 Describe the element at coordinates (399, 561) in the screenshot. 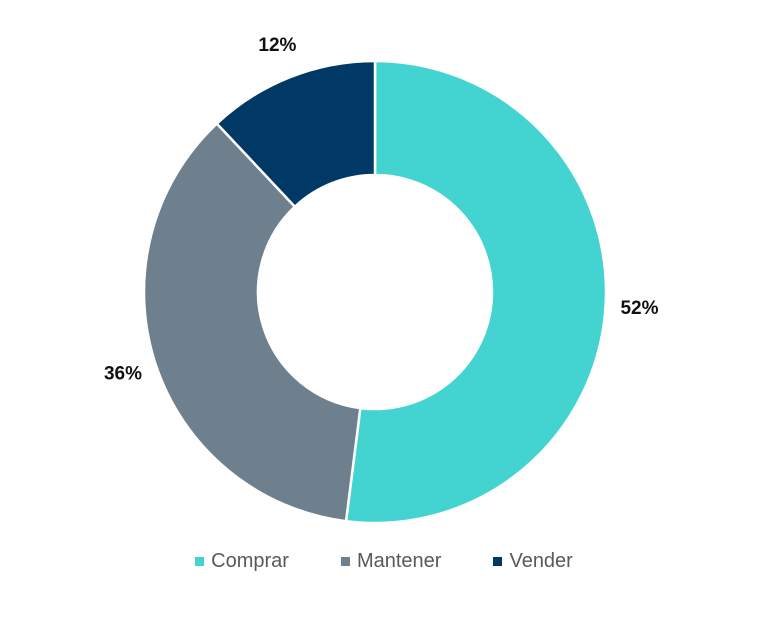

I see `legend-label: Mantener` at that location.